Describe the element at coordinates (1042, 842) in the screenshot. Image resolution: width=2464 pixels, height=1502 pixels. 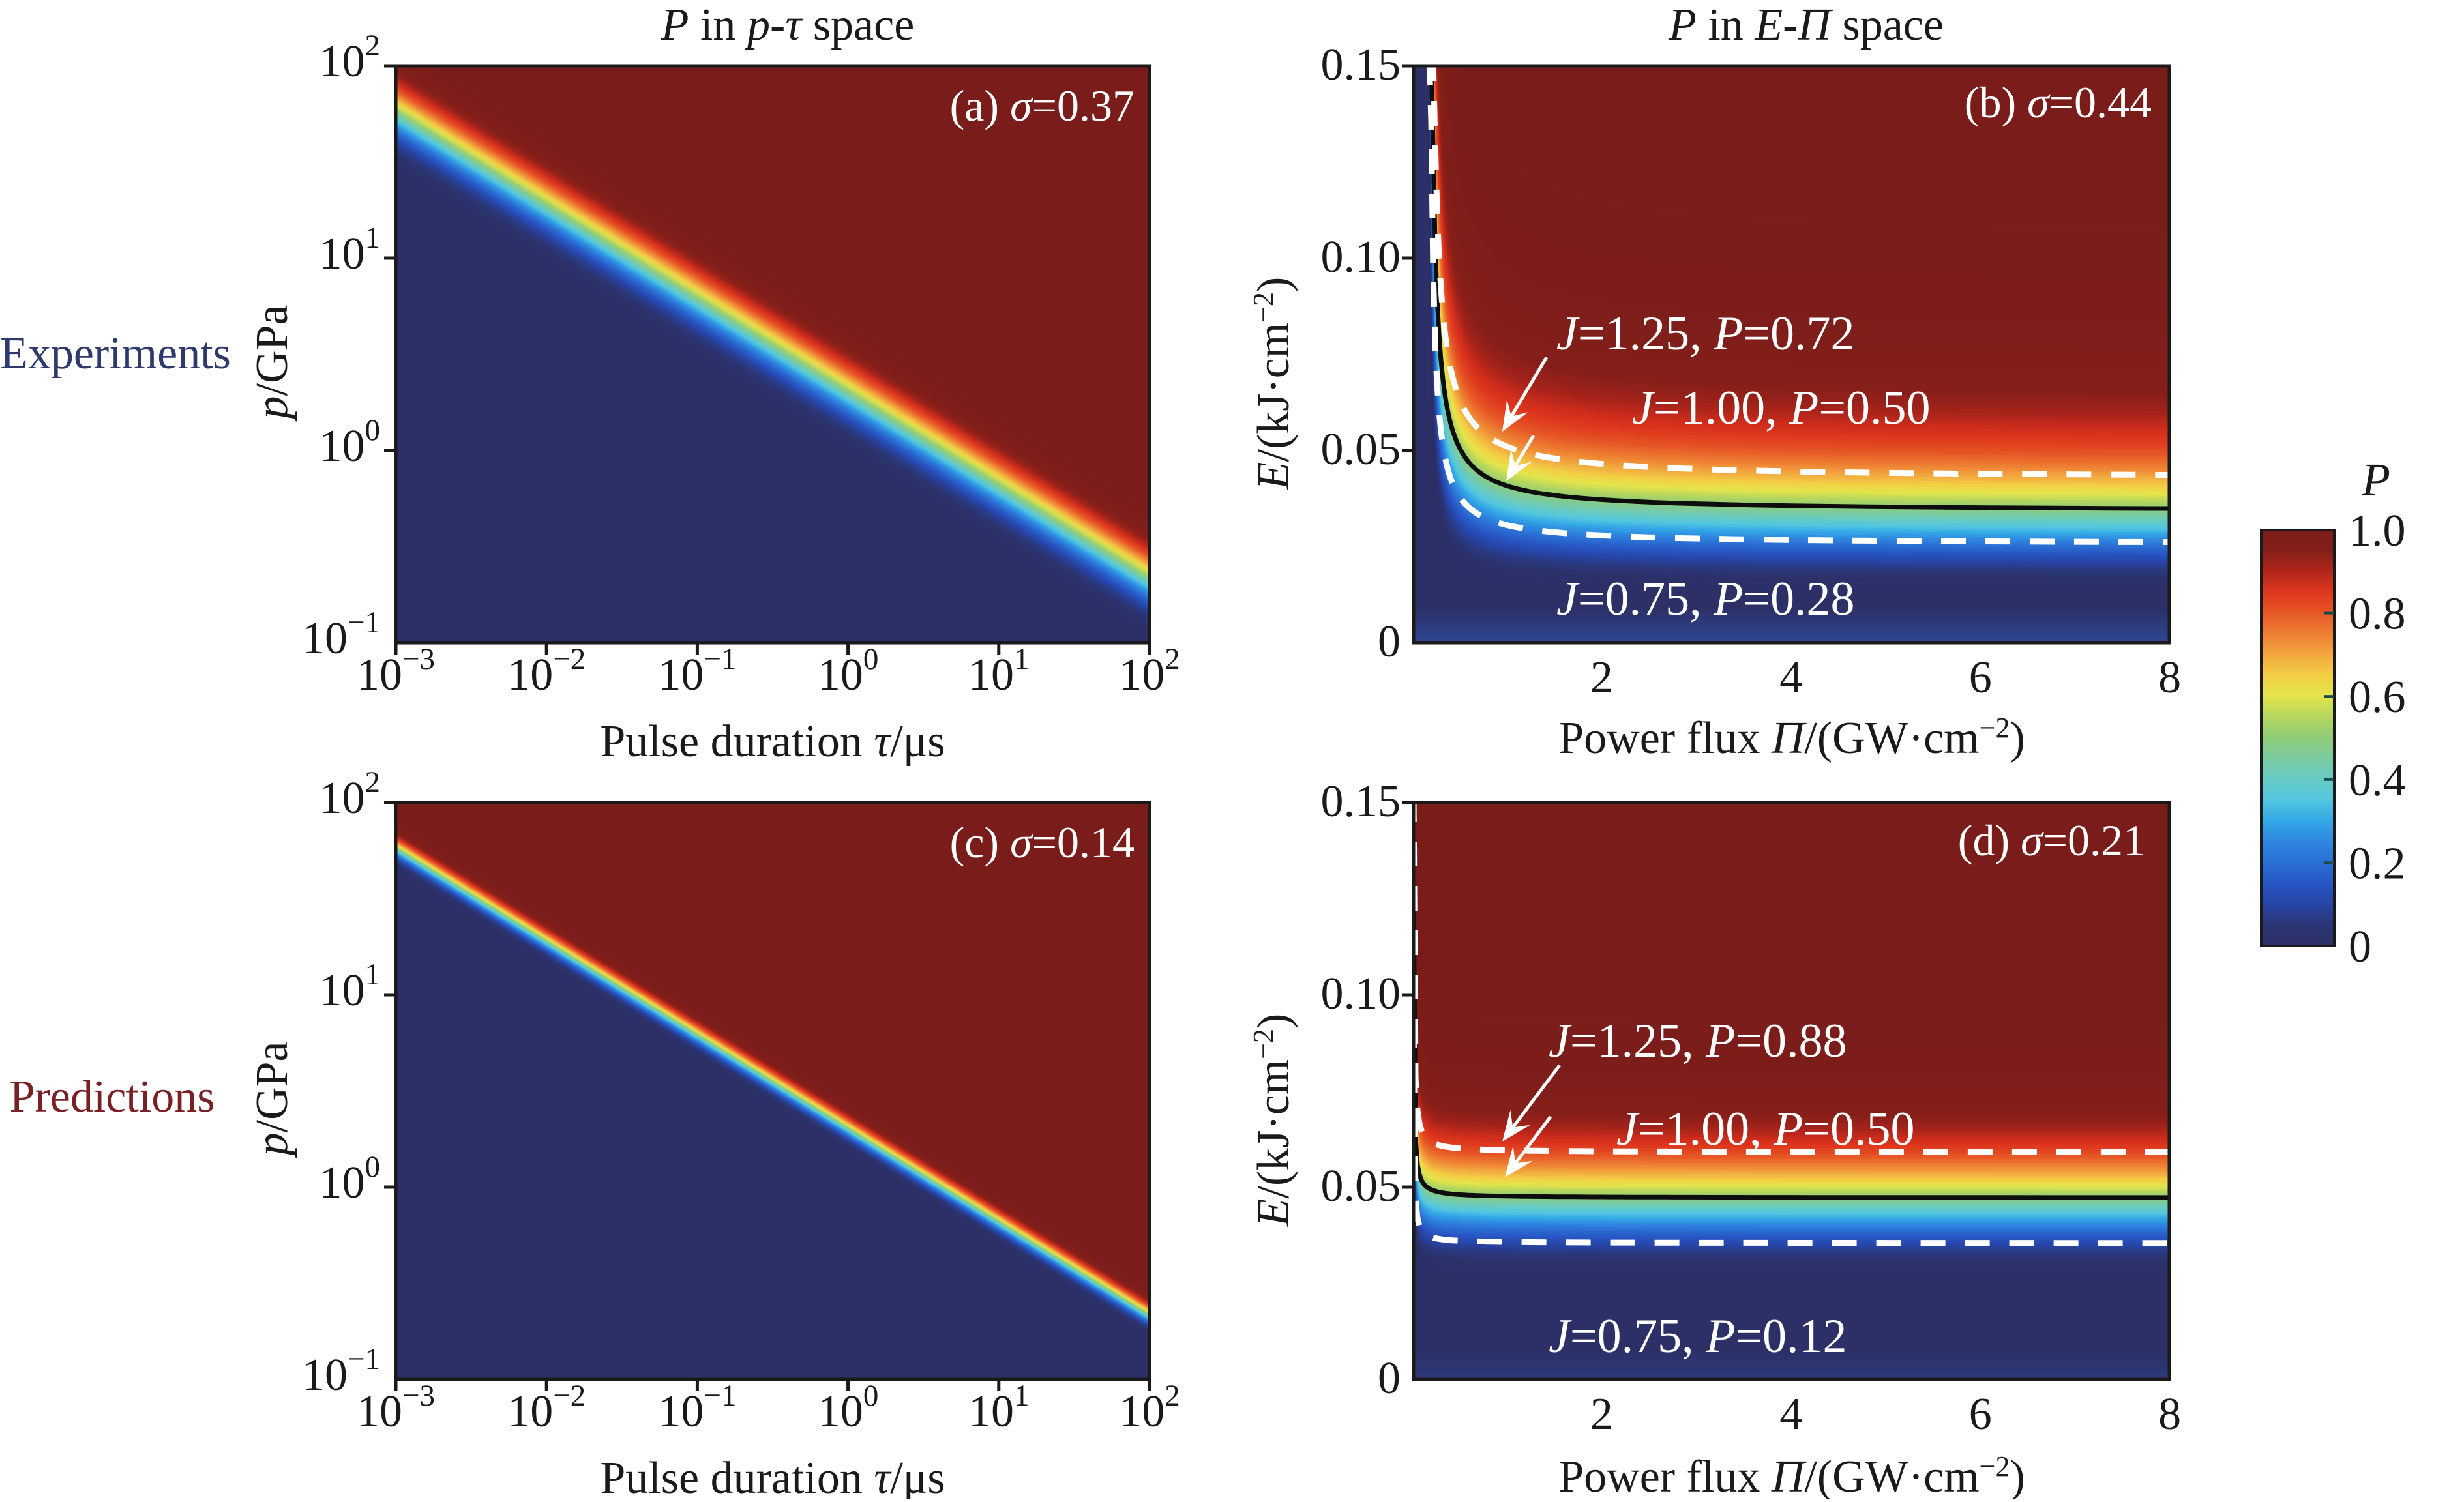
I see `svg-text: (c) σ=0.14` at that location.